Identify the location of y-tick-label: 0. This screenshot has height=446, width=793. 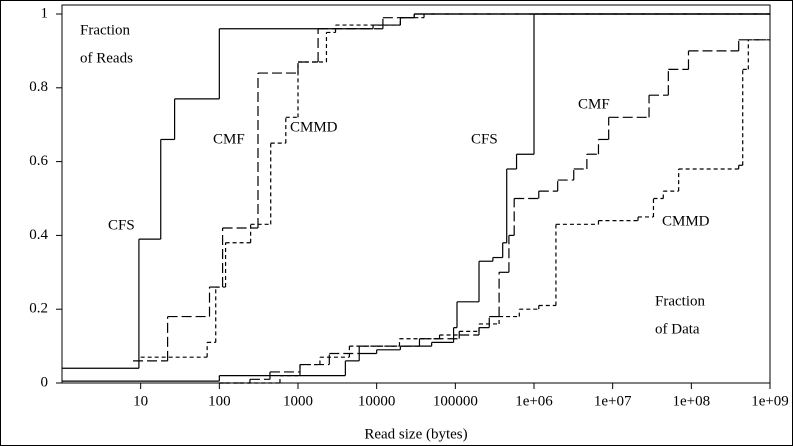
(45, 382).